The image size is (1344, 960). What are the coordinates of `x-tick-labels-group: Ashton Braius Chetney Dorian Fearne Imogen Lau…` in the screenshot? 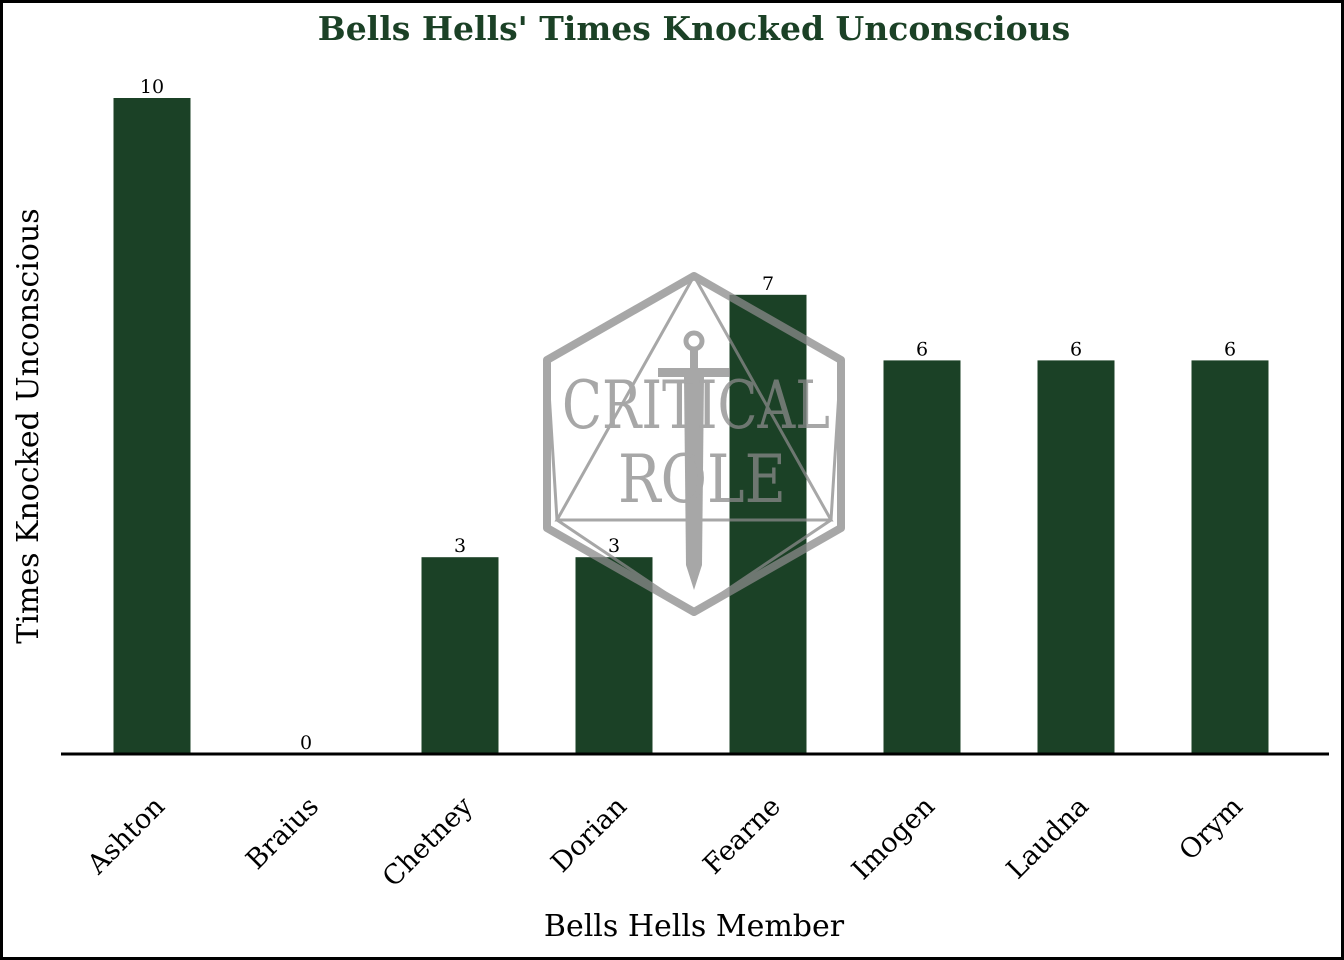 It's located at (665, 842).